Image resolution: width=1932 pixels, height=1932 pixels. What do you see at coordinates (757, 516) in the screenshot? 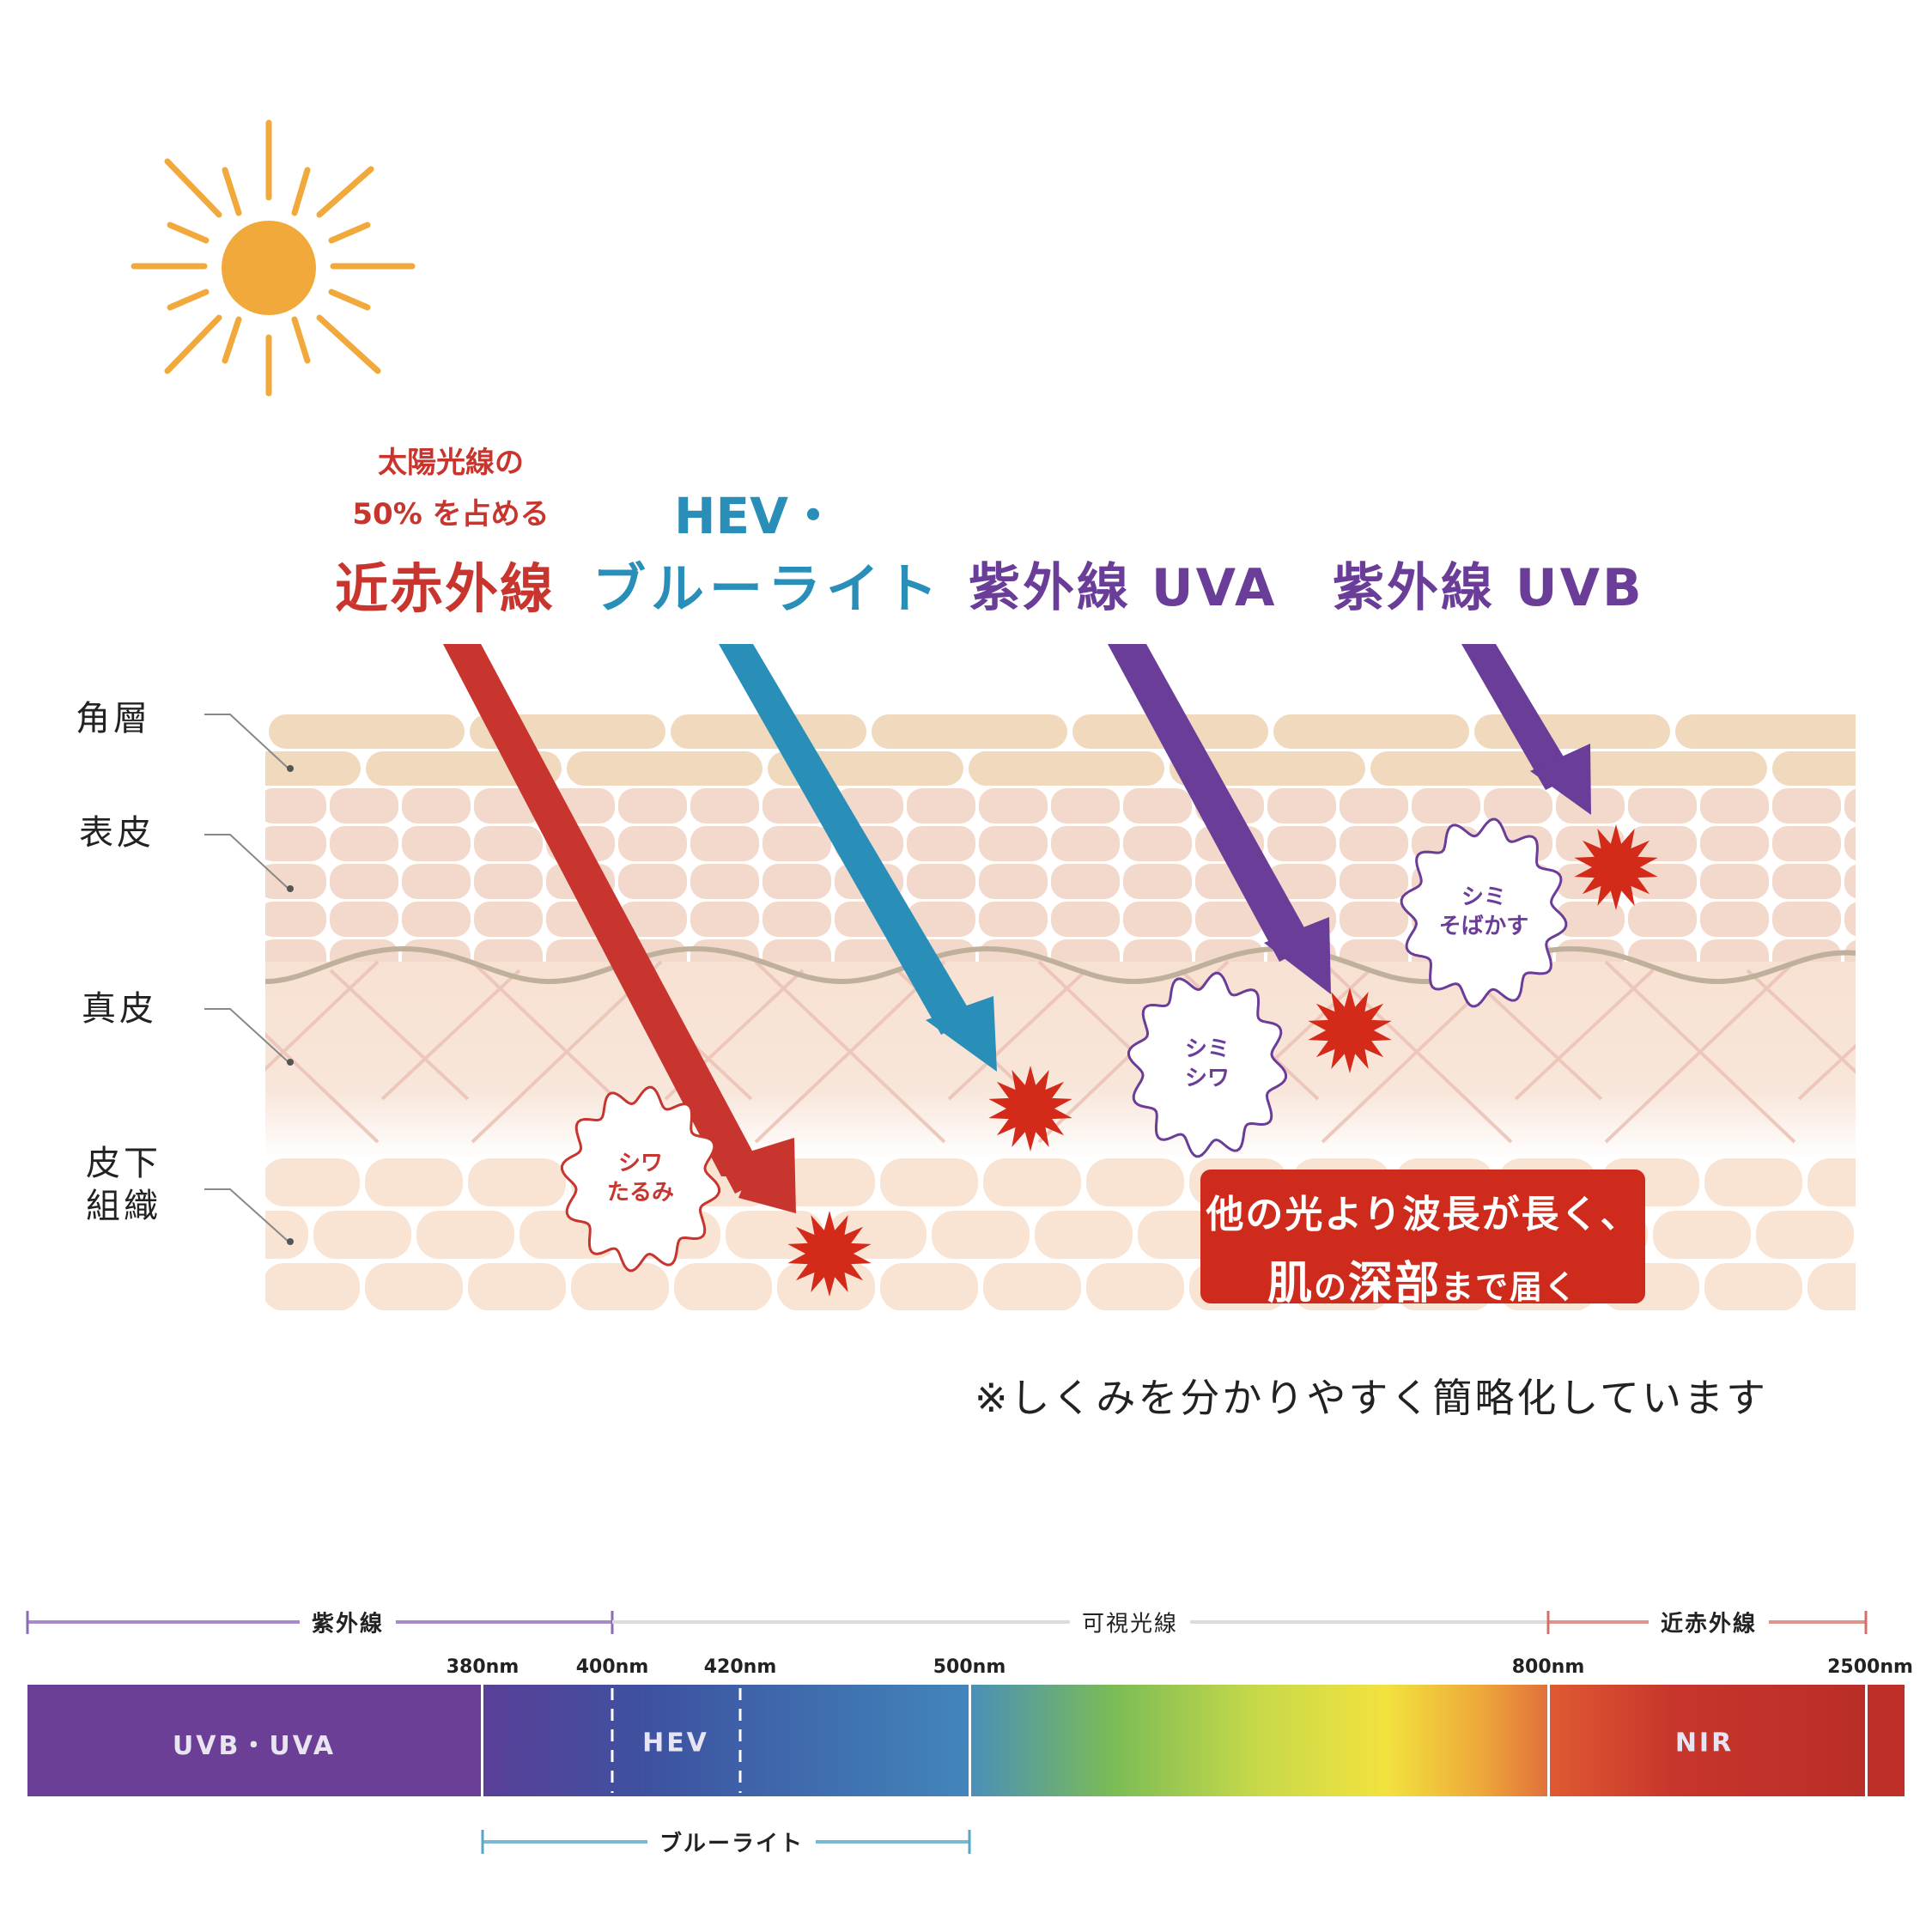
I see `hev-title-line1: HEV・` at bounding box center [757, 516].